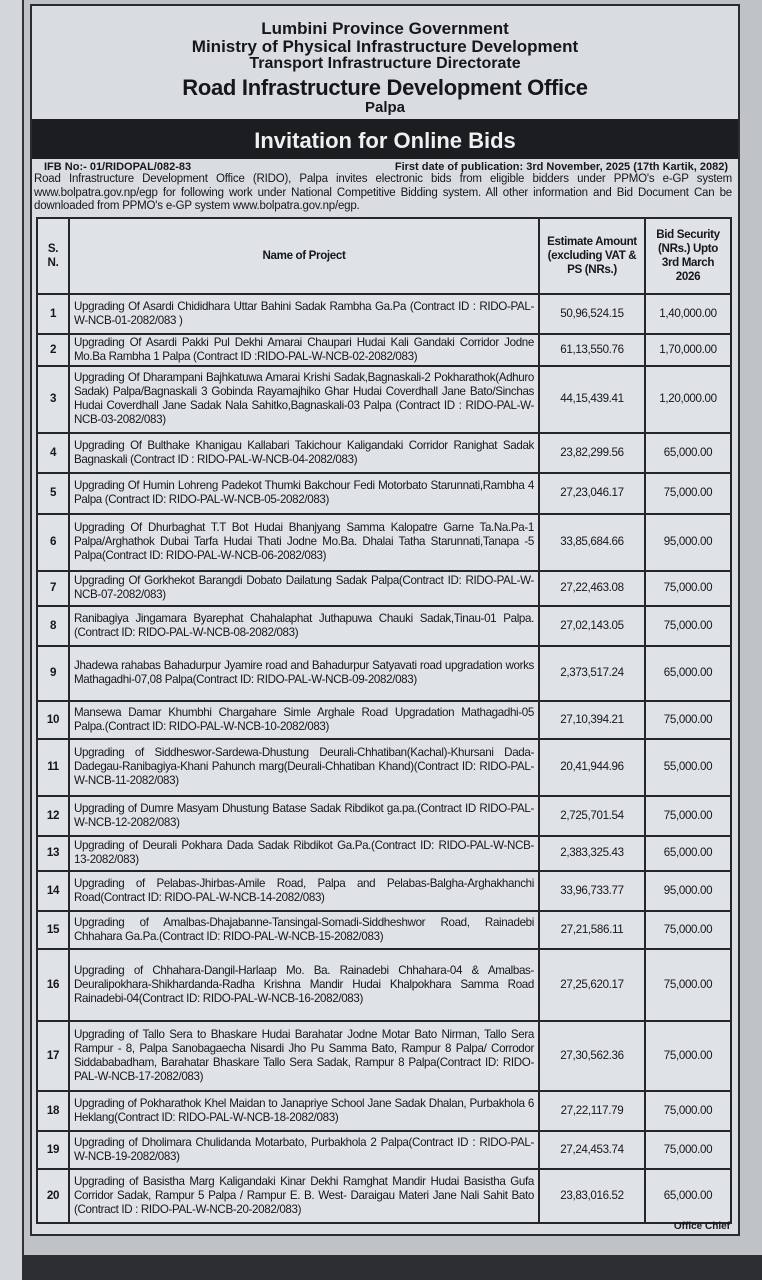  I want to click on notice-title: Invitation for Online Bids, so click(385, 139).